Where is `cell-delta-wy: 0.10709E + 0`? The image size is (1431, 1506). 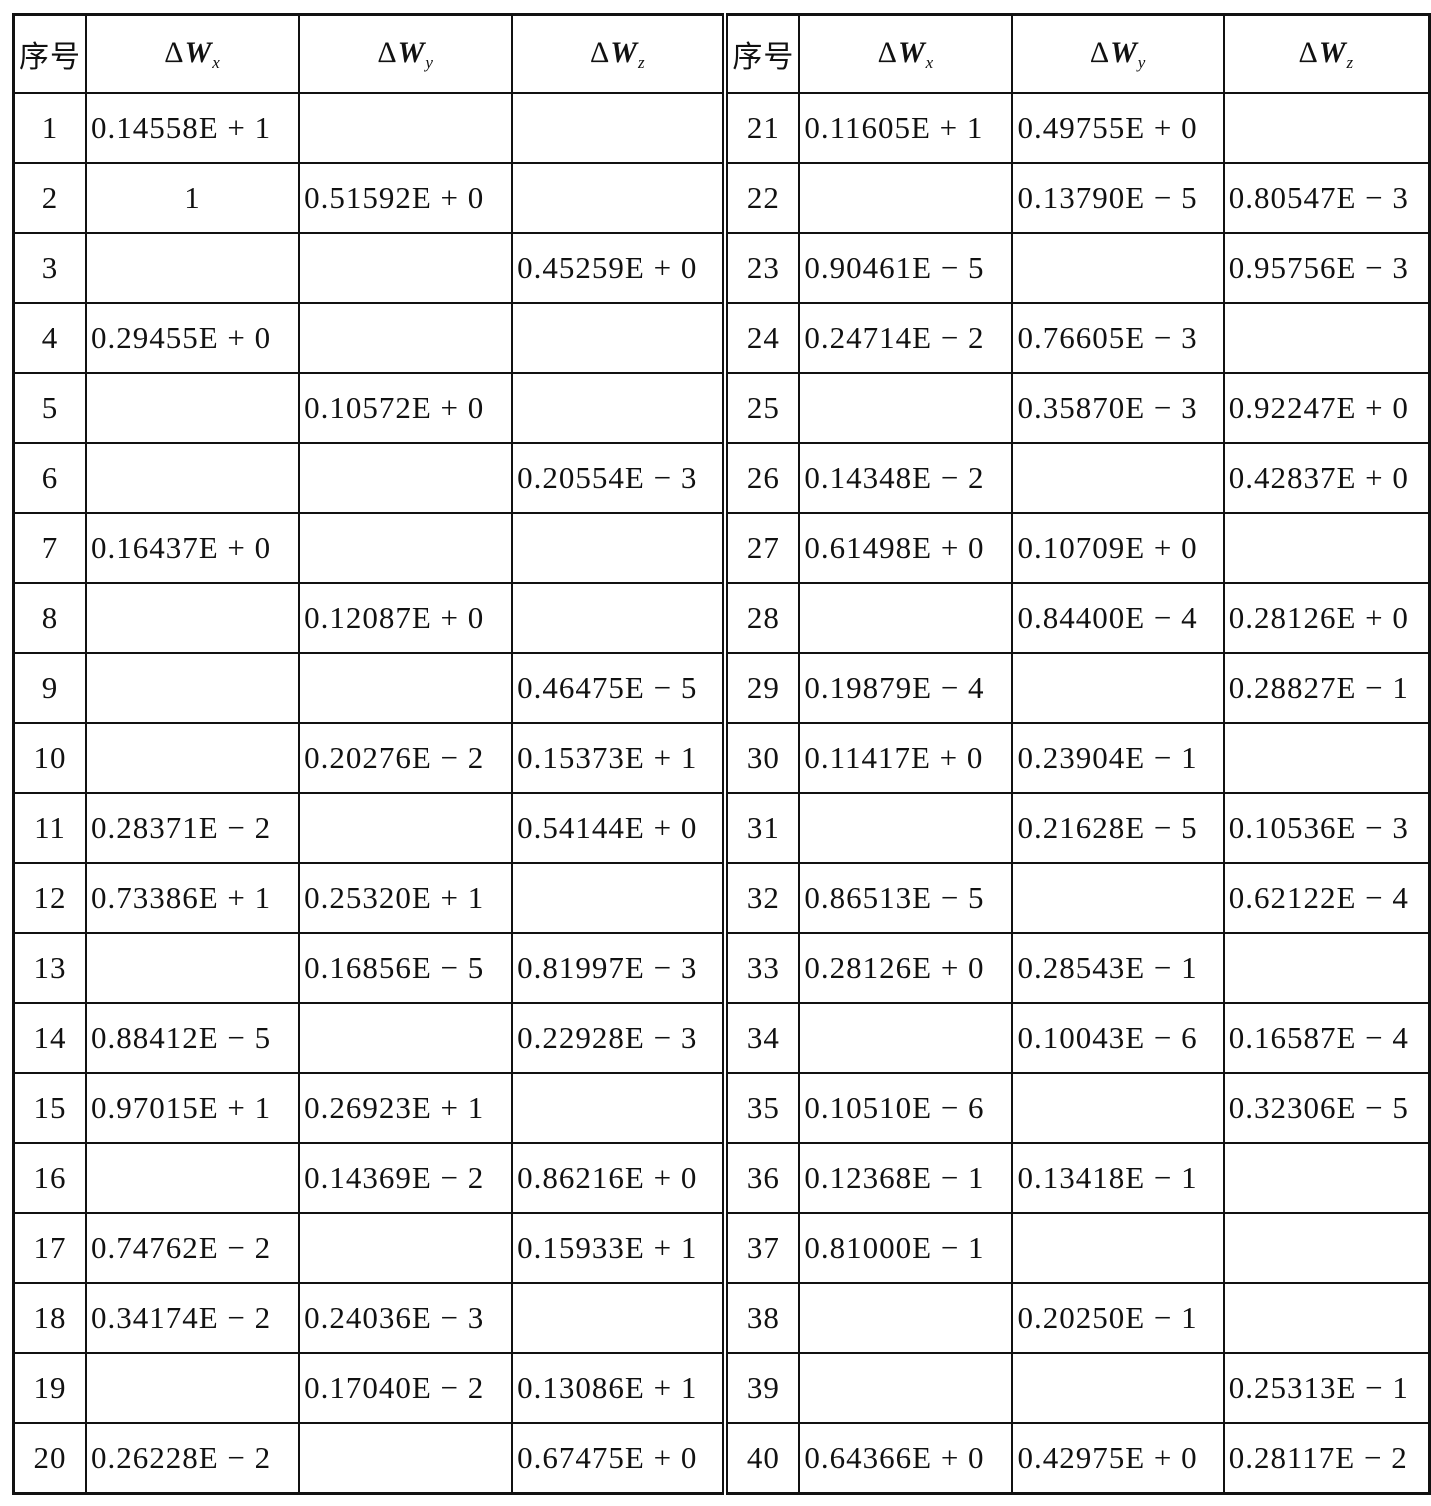 cell-delta-wy: 0.10709E + 0 is located at coordinates (1118, 548).